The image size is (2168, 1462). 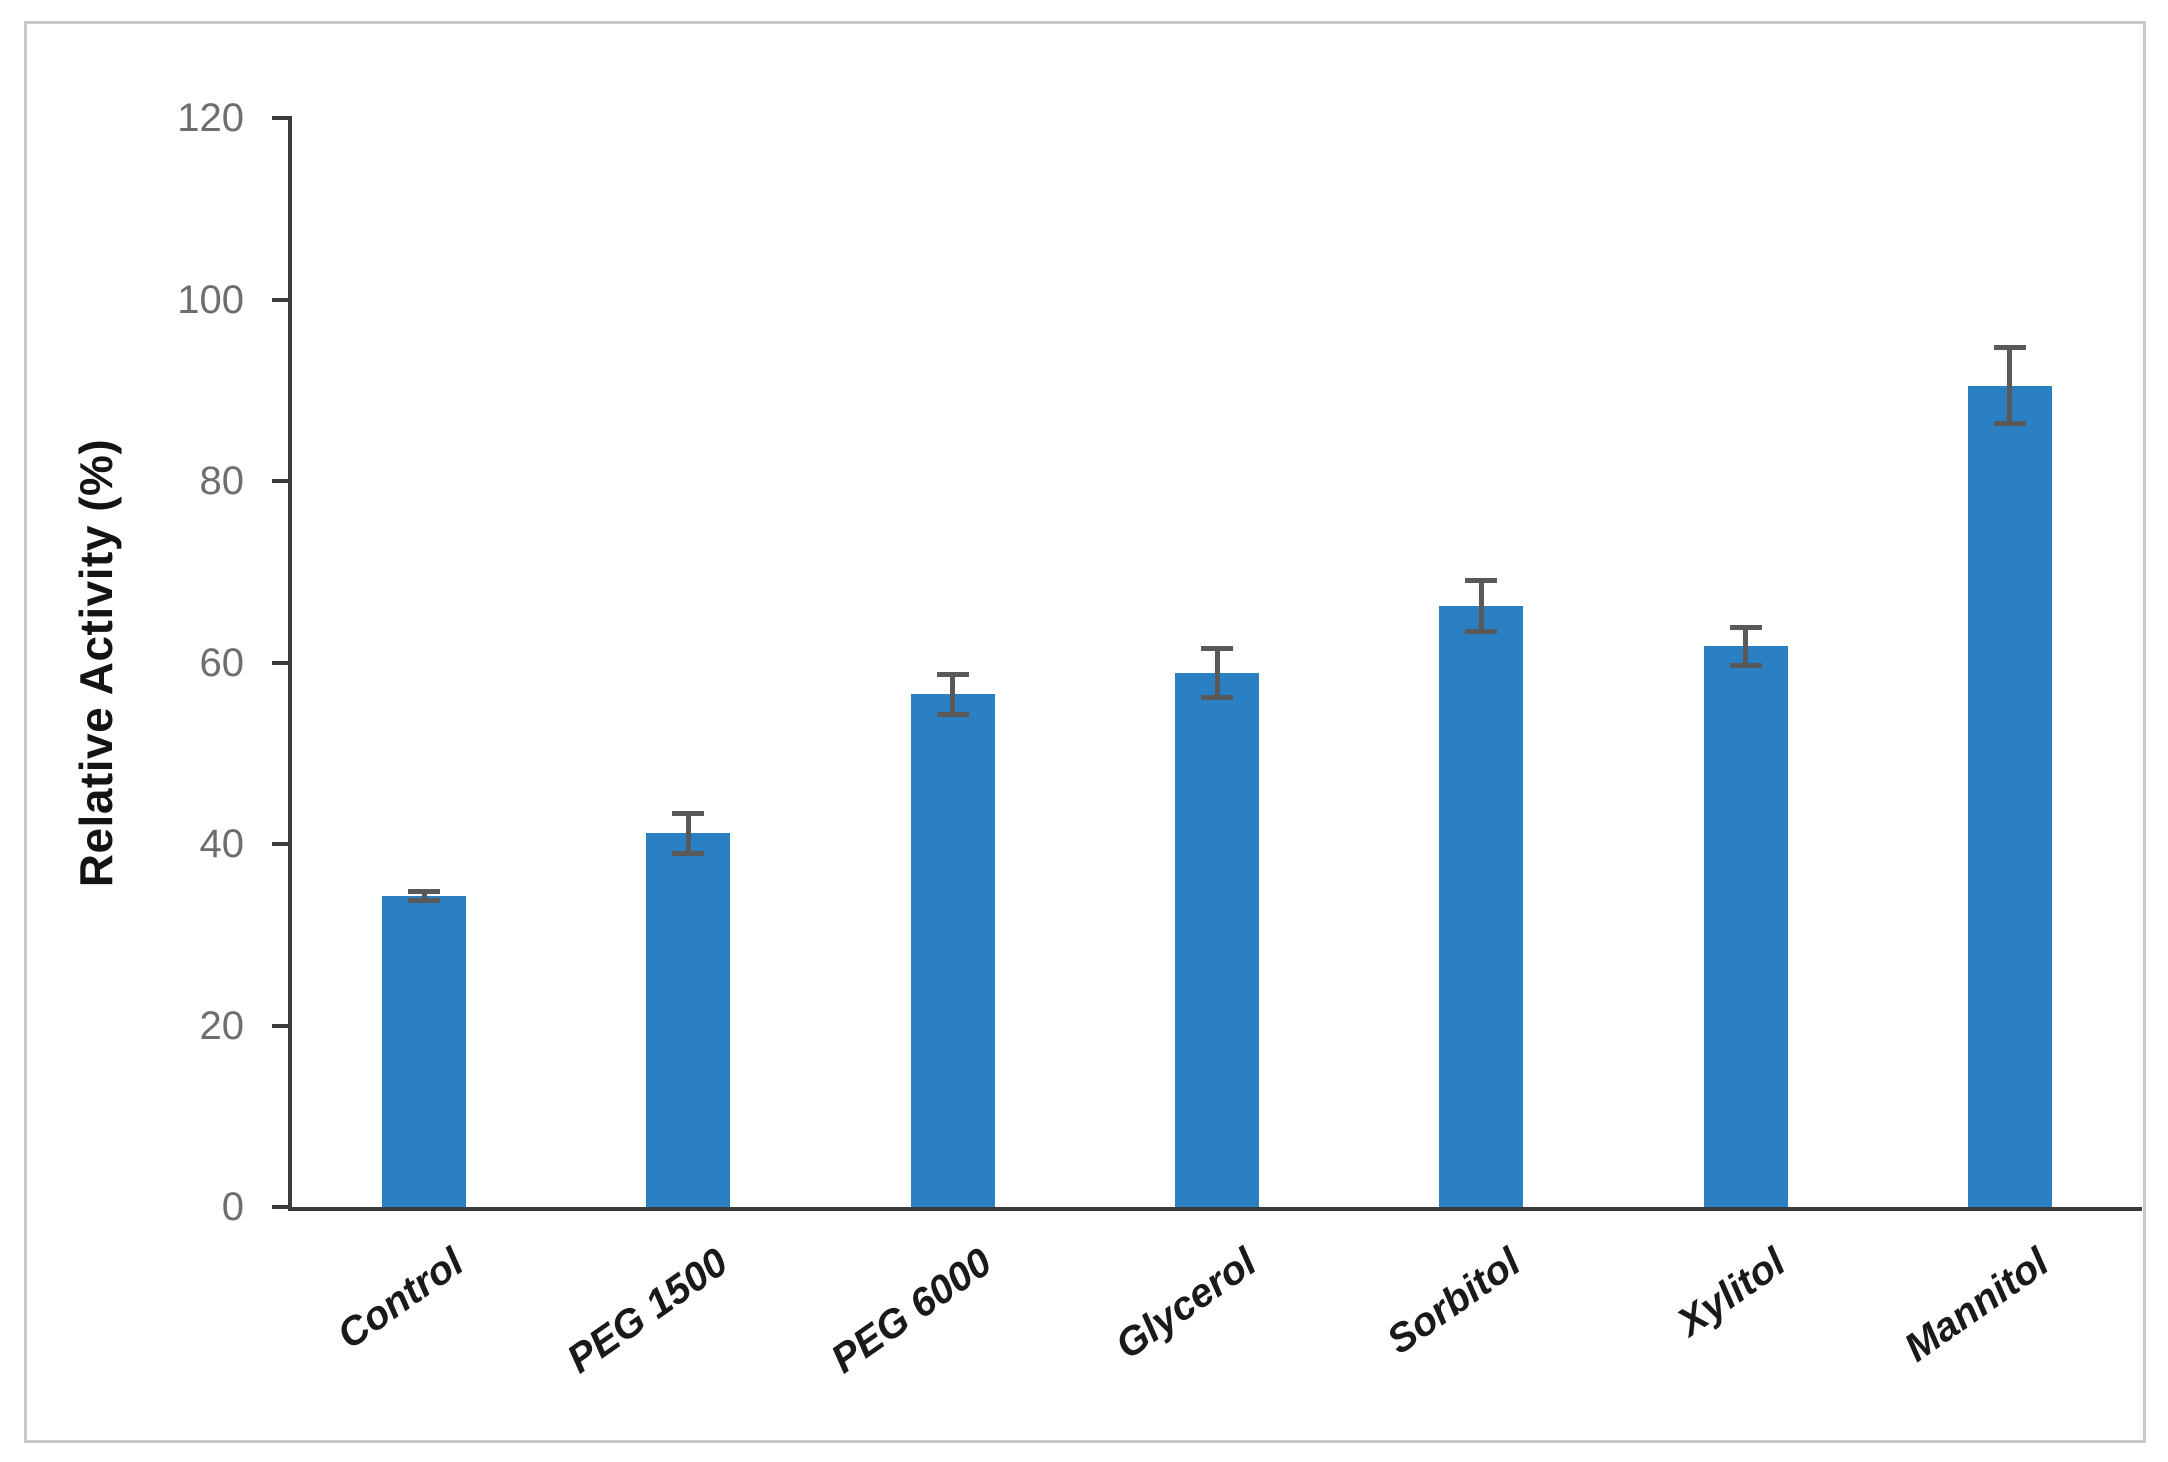 I want to click on error-bar-line-control, so click(x=424, y=896).